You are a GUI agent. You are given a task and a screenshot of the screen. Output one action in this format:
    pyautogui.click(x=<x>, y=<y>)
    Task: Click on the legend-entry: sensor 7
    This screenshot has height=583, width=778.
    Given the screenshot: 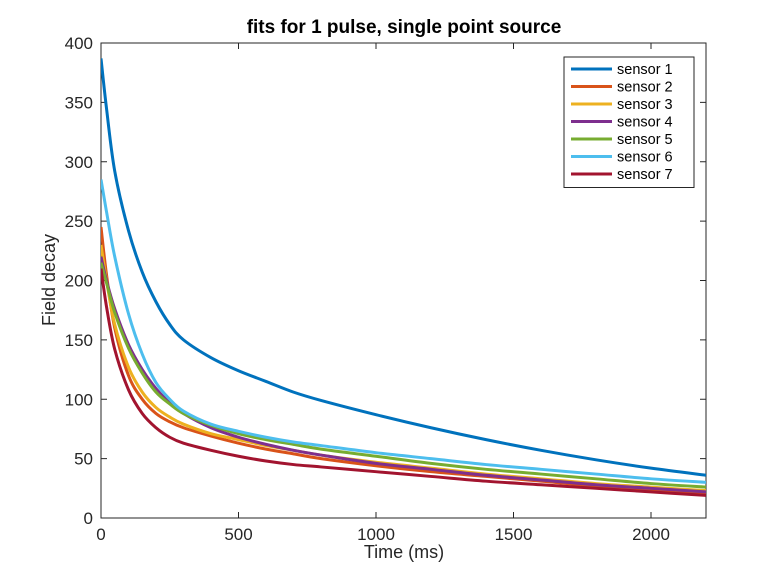 What is the action you would take?
    pyautogui.click(x=645, y=175)
    